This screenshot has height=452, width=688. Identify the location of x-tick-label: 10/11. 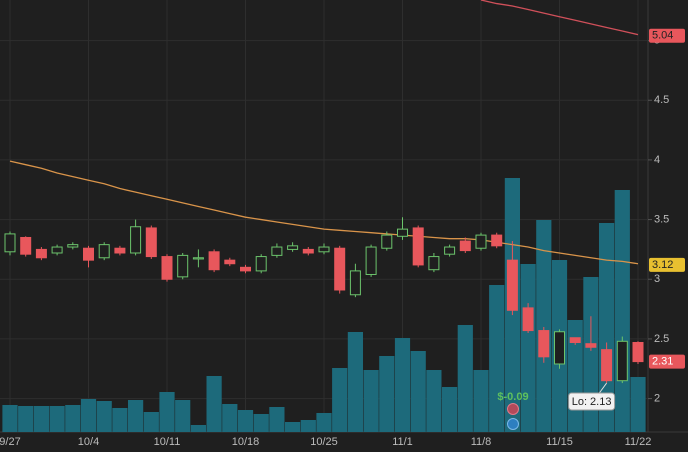
(167, 442).